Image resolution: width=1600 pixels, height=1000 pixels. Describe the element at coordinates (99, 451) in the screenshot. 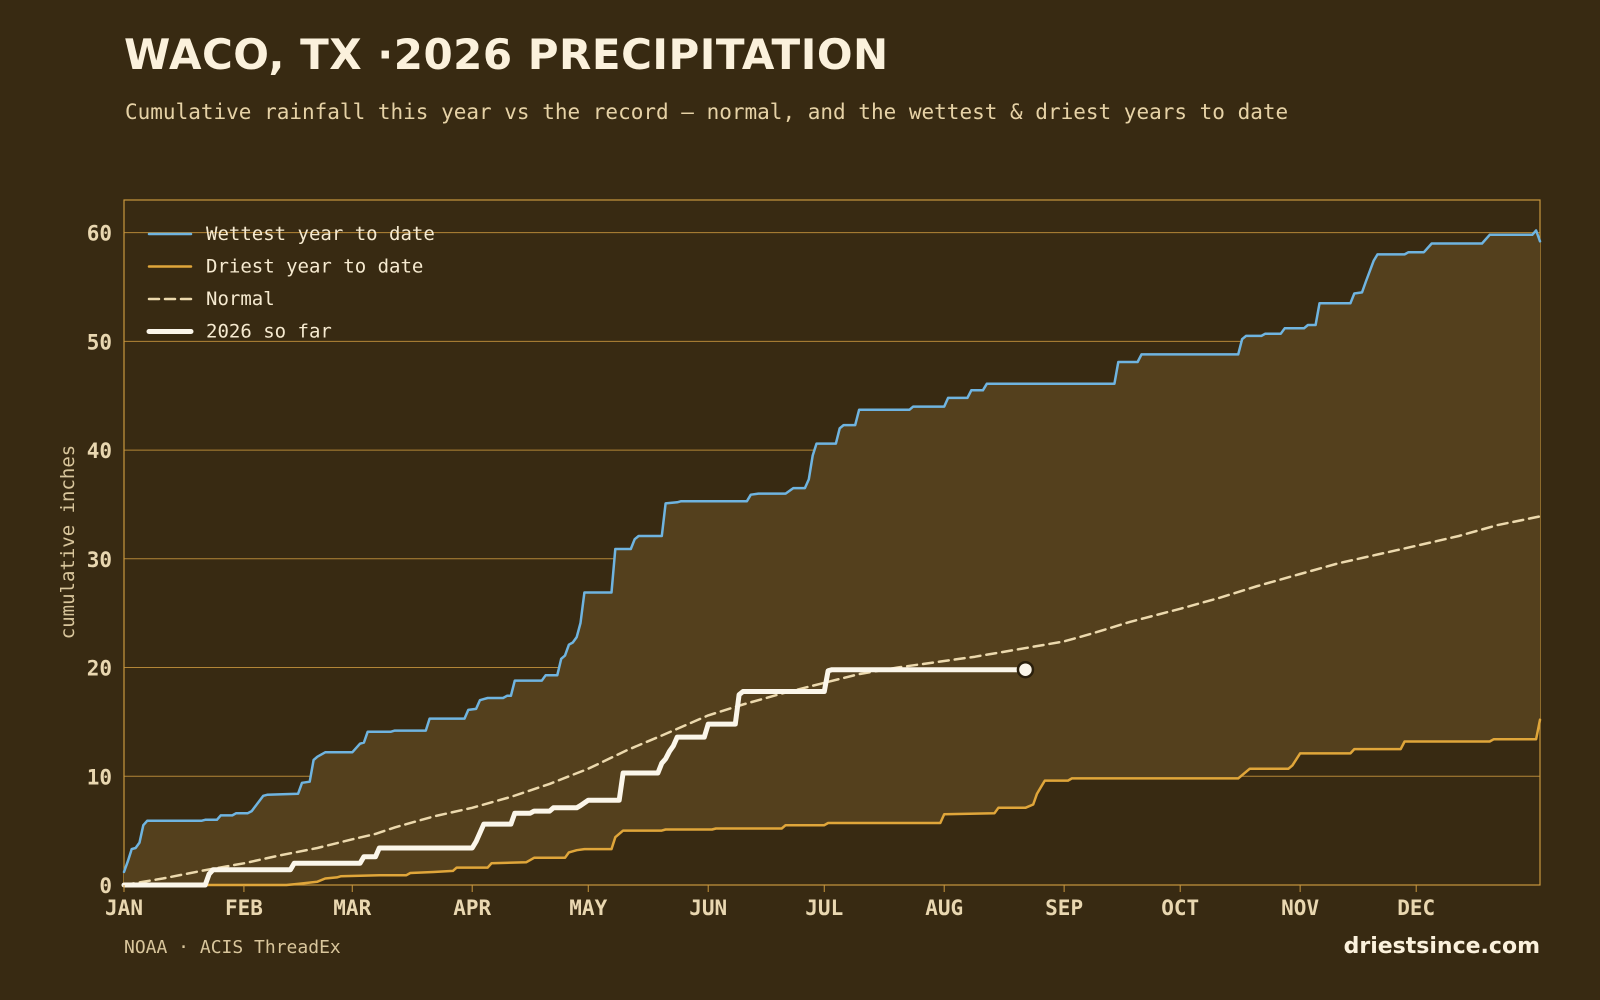

I see `y-tick-label: 40` at that location.